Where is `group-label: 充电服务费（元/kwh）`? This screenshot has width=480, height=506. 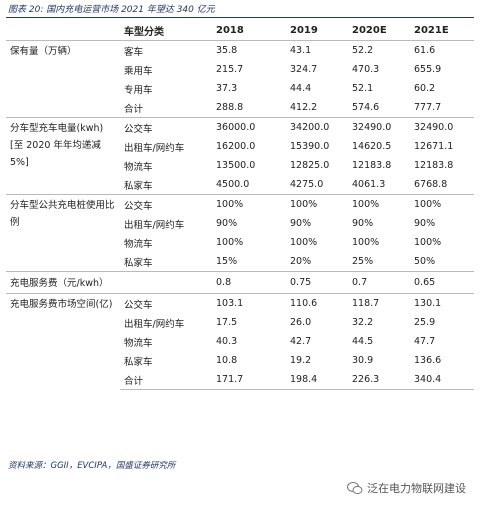
group-label: 充电服务费（元/kwh） is located at coordinates (63, 282).